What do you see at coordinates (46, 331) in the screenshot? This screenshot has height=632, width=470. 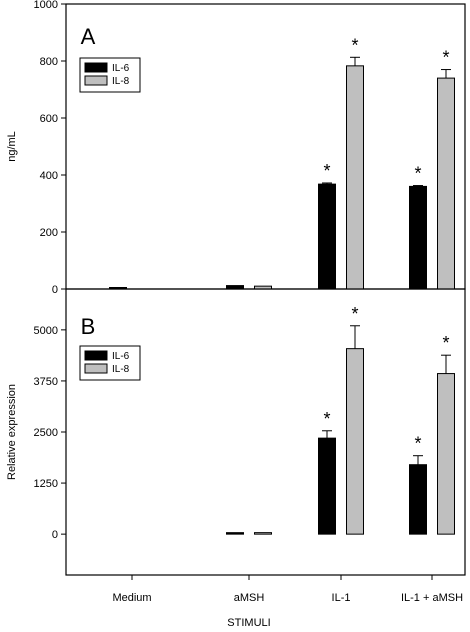 I see `y-tick-label: 5000` at bounding box center [46, 331].